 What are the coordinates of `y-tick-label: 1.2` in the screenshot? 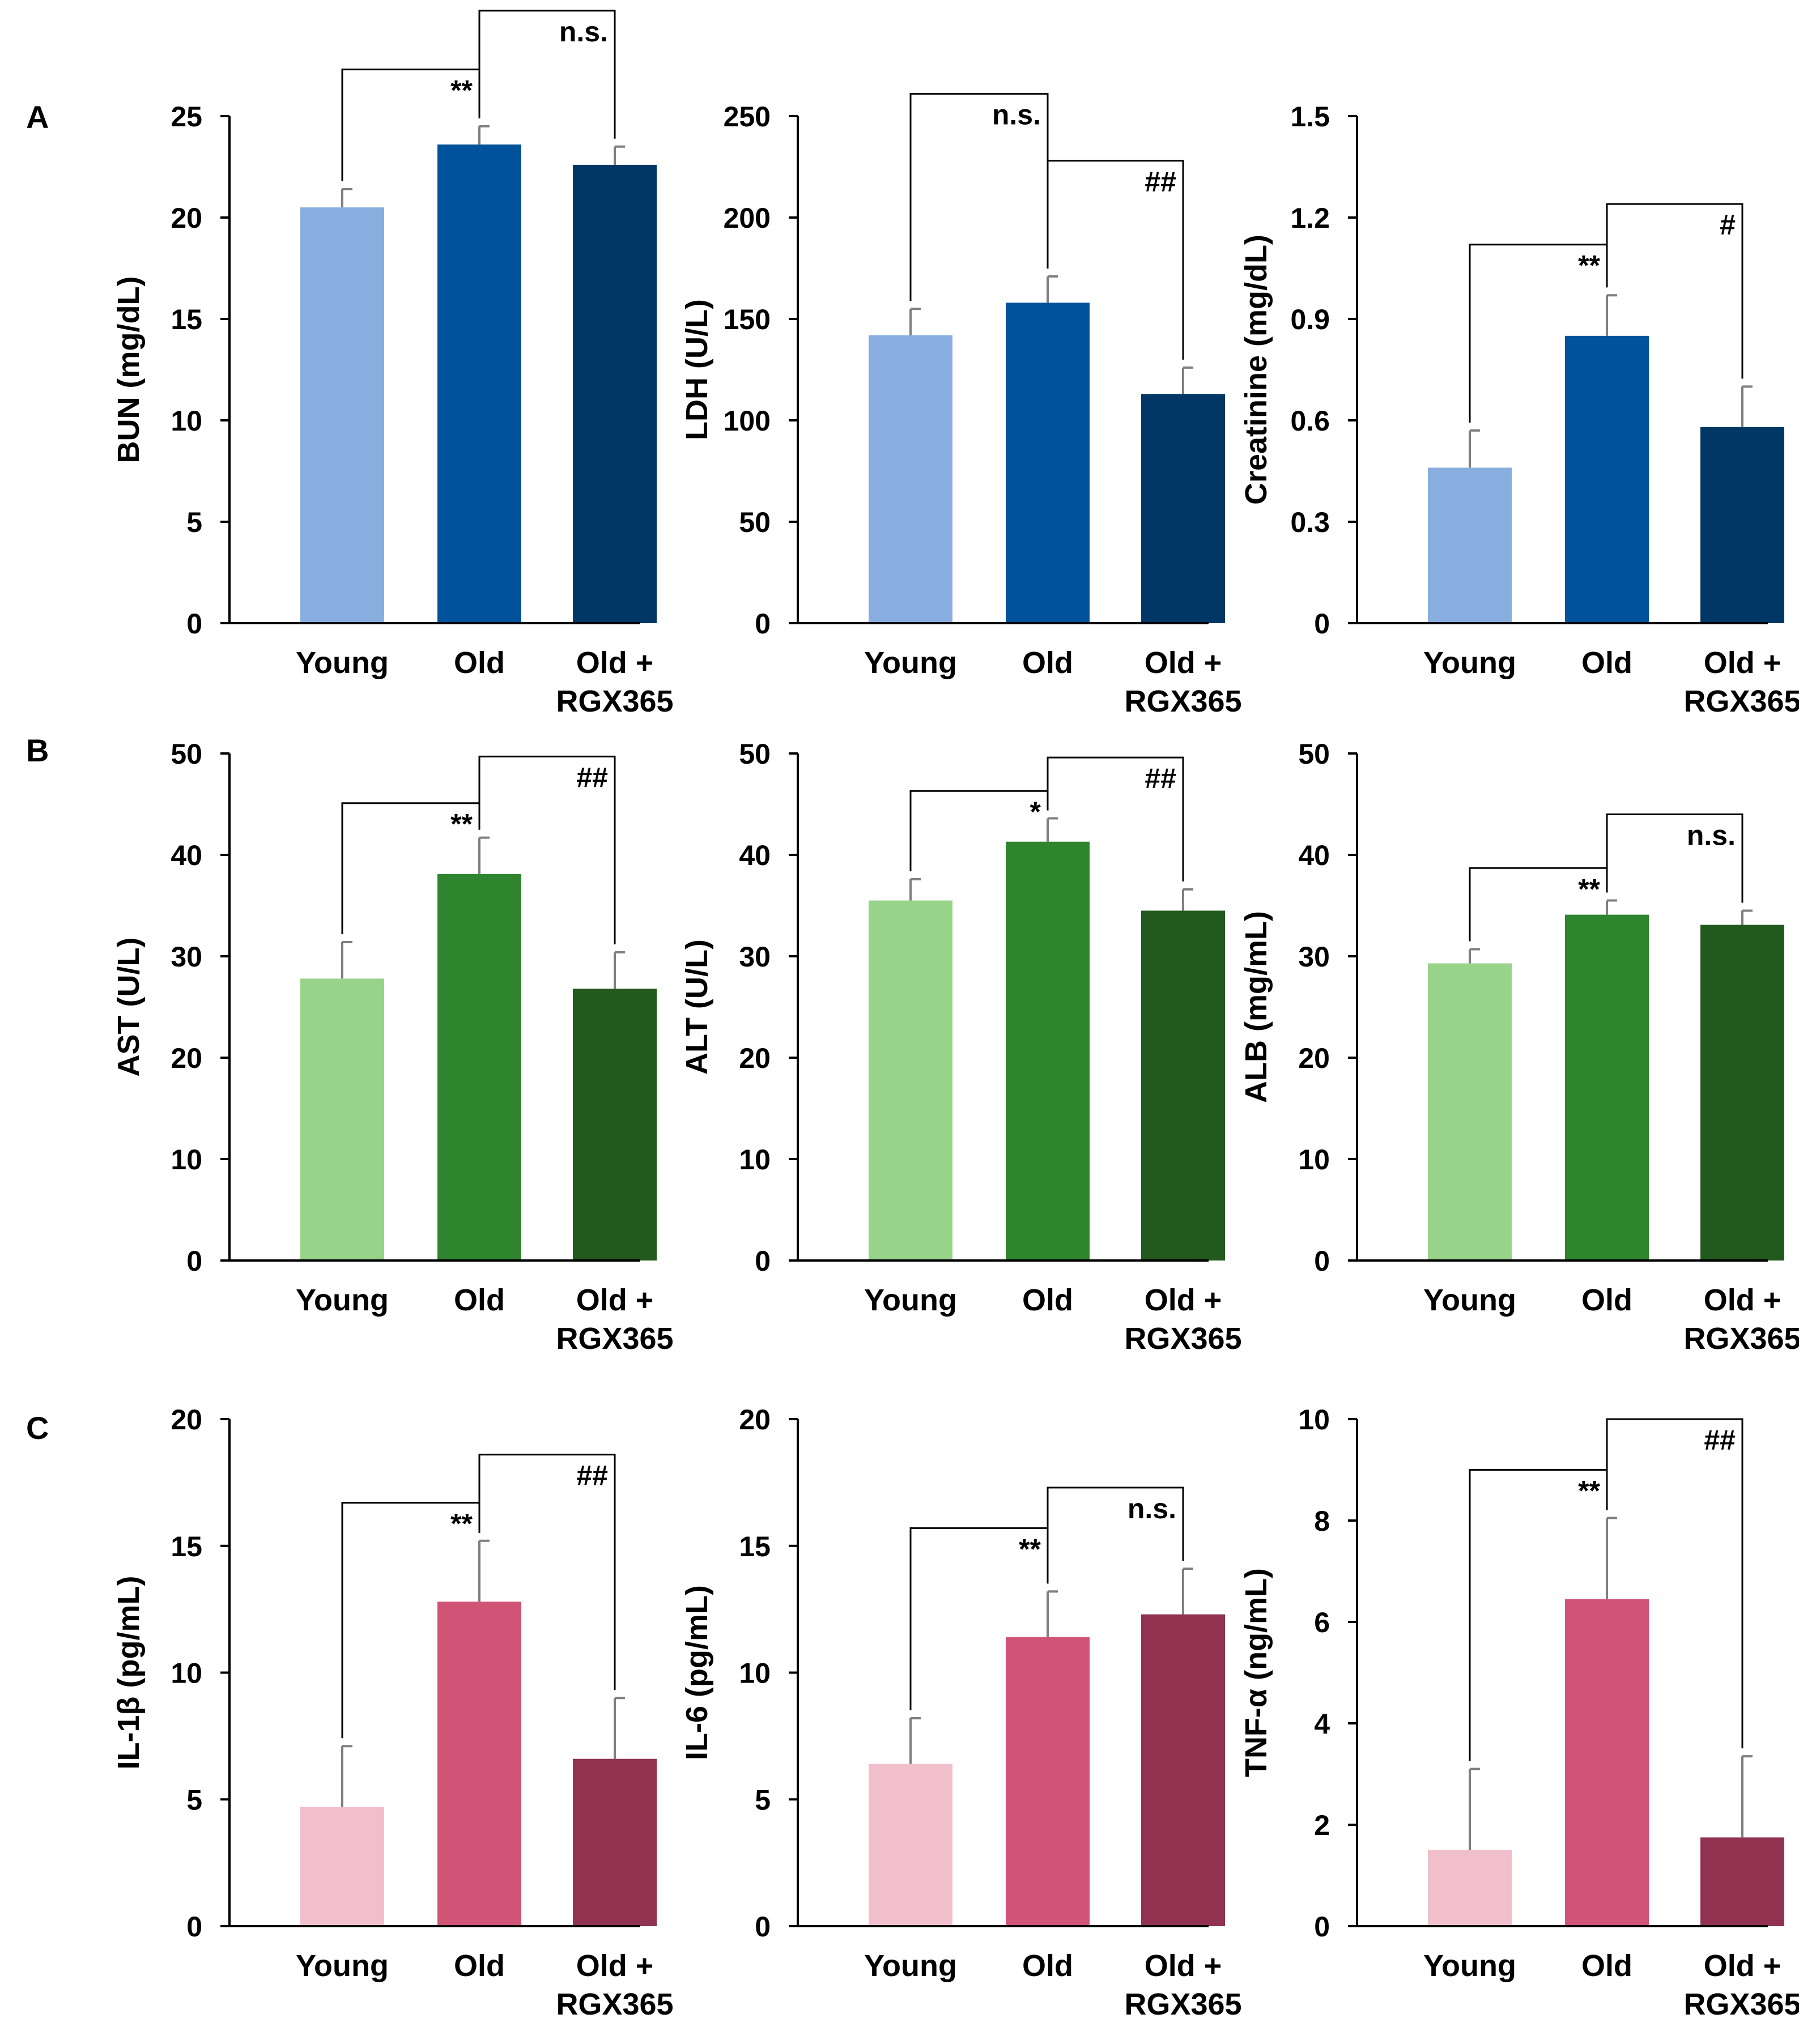 It's located at (1310, 218).